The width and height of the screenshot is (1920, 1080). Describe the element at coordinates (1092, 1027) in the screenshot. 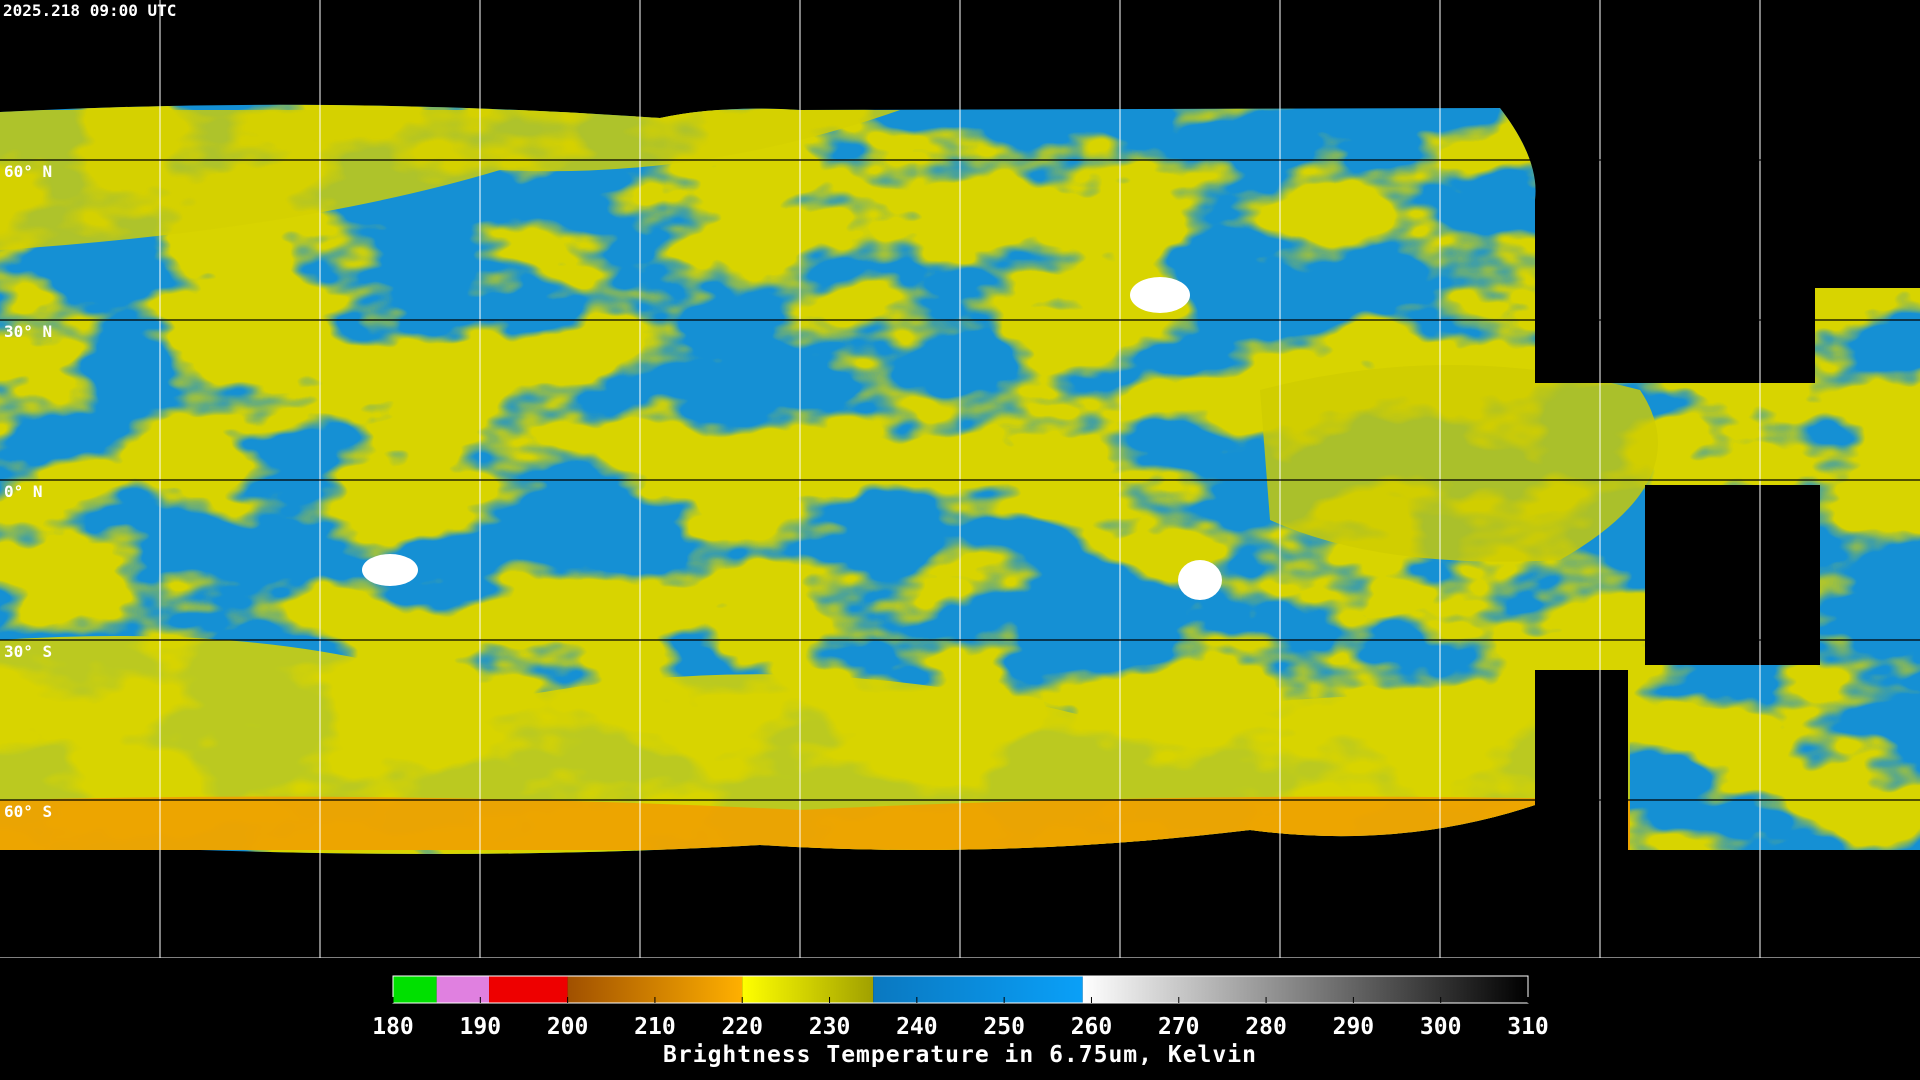

I see `colorbar-tick-label: 260` at that location.